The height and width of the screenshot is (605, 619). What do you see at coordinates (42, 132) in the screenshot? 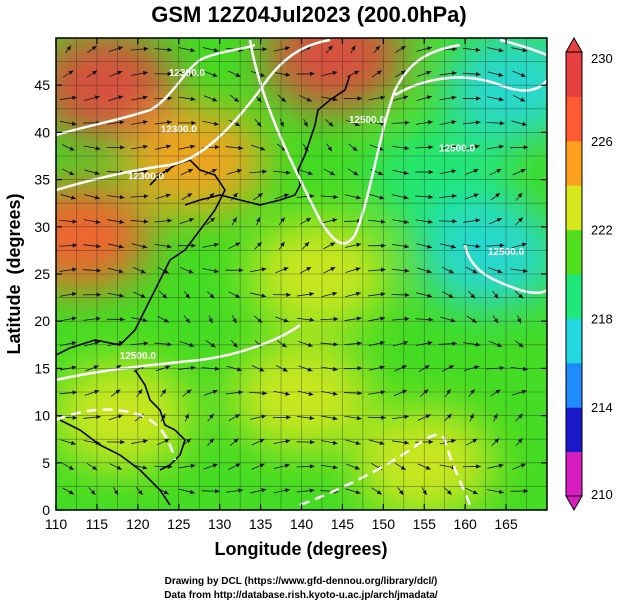
I see `y-tick-label: 40` at bounding box center [42, 132].